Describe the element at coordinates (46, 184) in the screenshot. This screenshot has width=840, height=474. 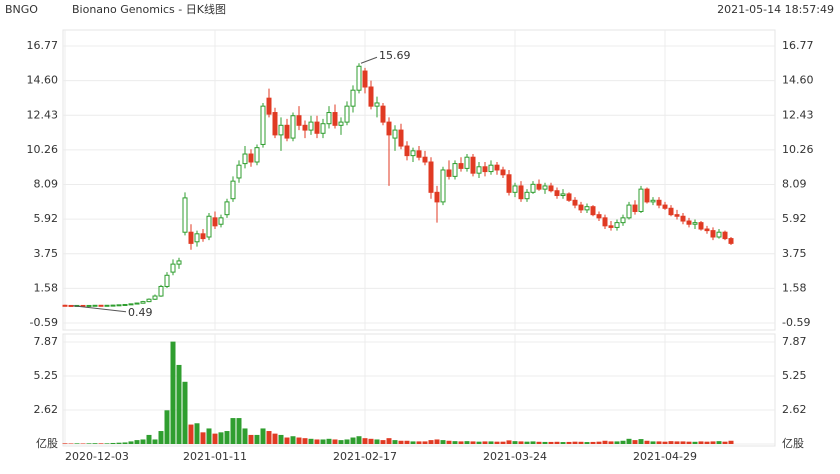
I see `y-tick-label: 8.09` at that location.